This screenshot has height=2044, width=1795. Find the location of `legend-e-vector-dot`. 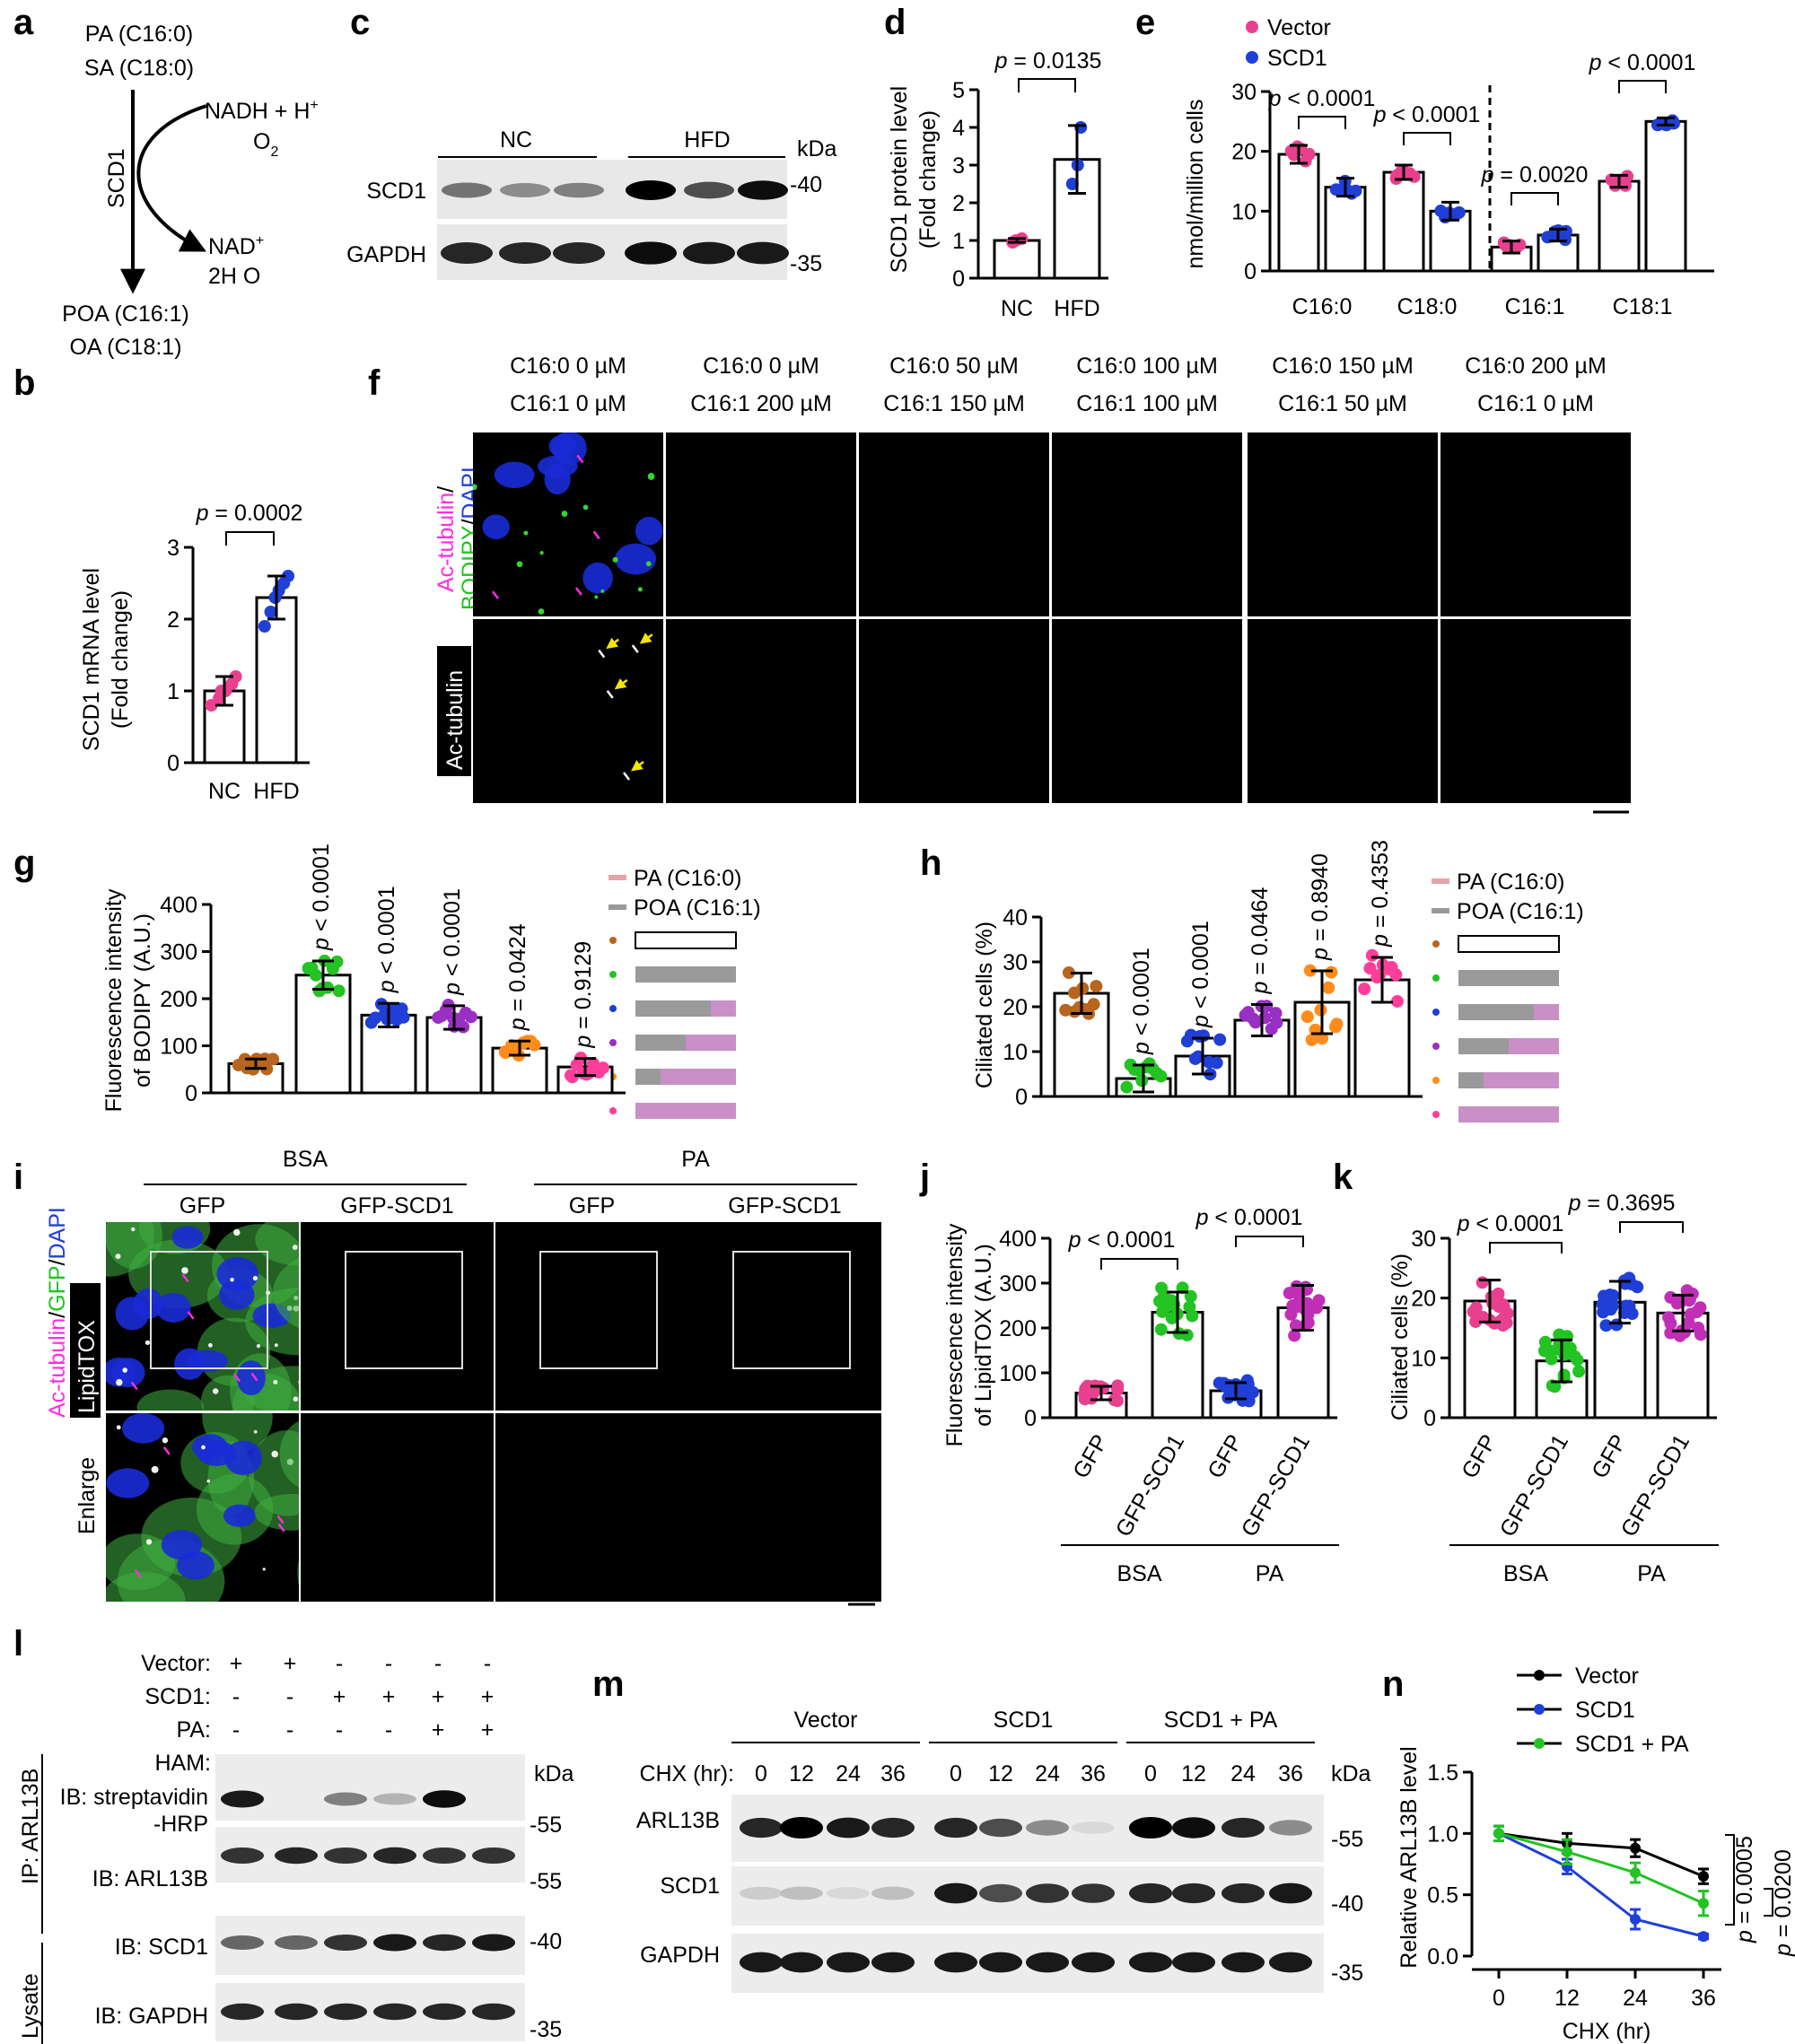

legend-e-vector-dot is located at coordinates (1252, 27).